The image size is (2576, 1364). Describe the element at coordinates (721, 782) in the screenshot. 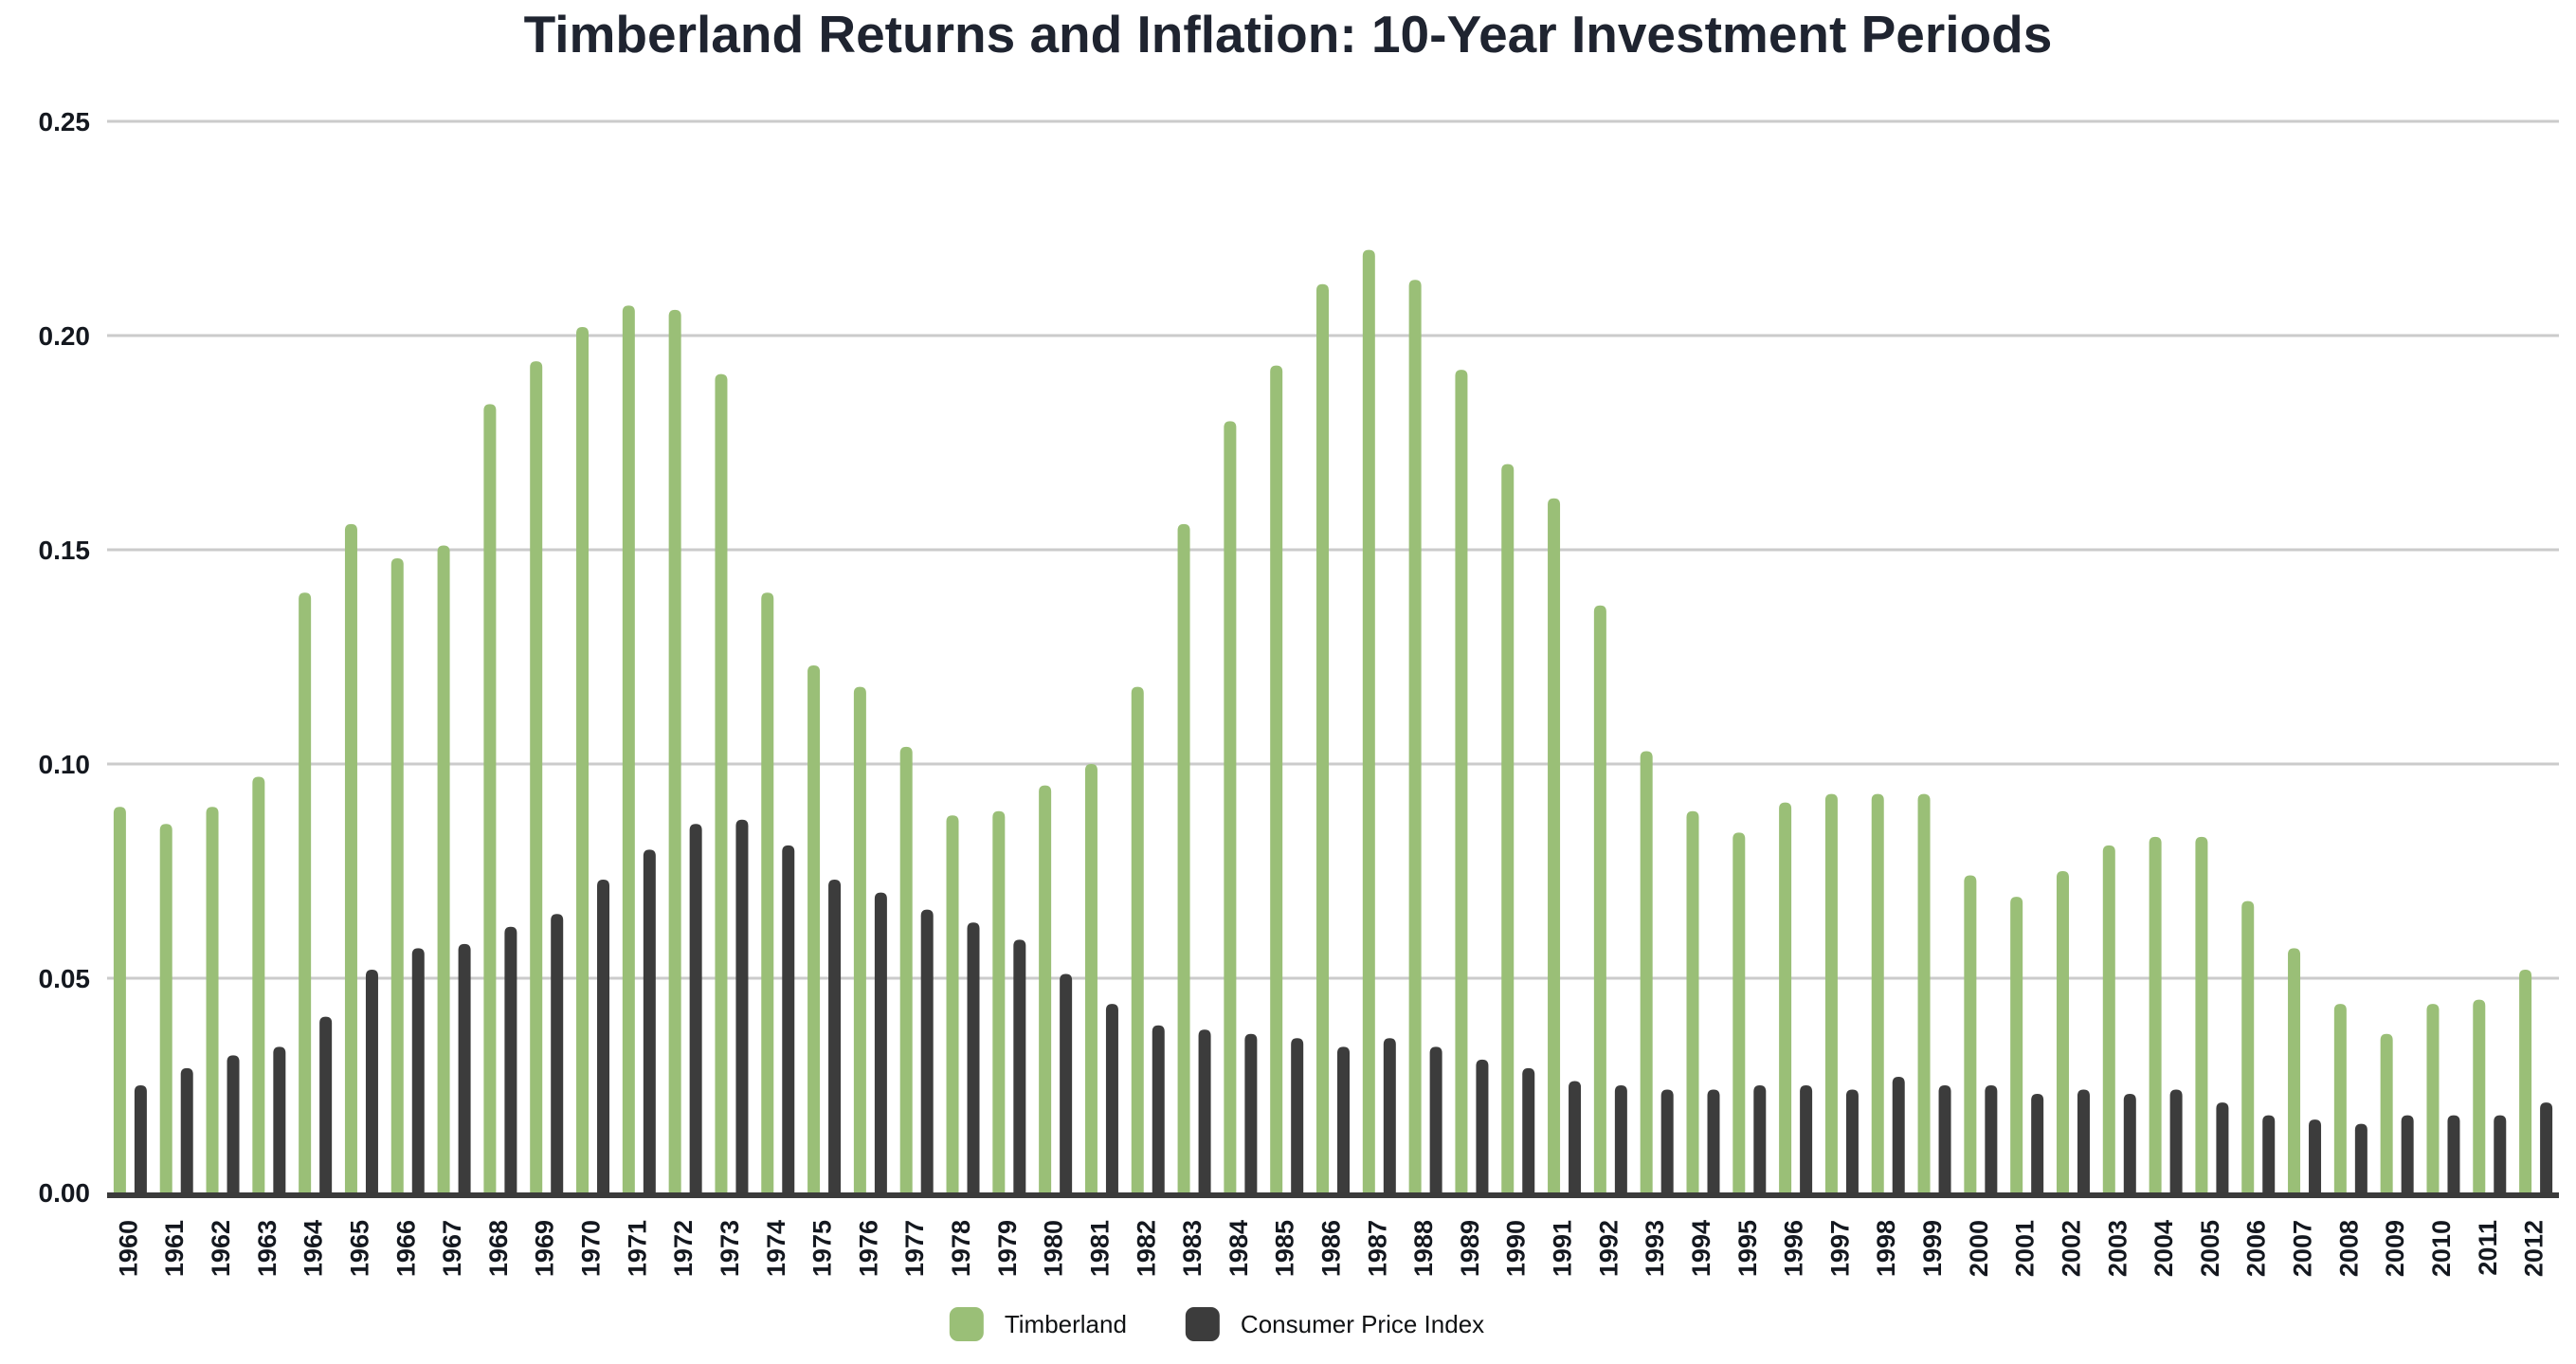

I see `bar-timberland-1973` at that location.